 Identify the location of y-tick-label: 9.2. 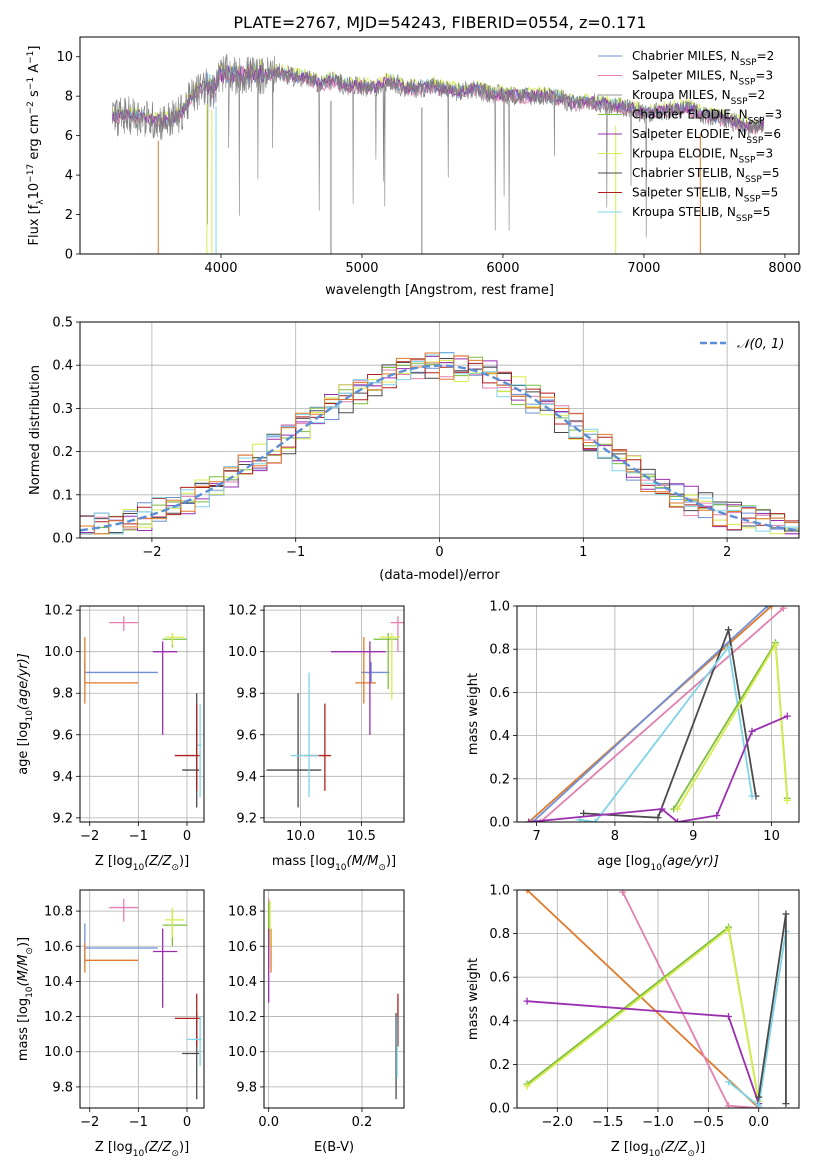
(62, 818).